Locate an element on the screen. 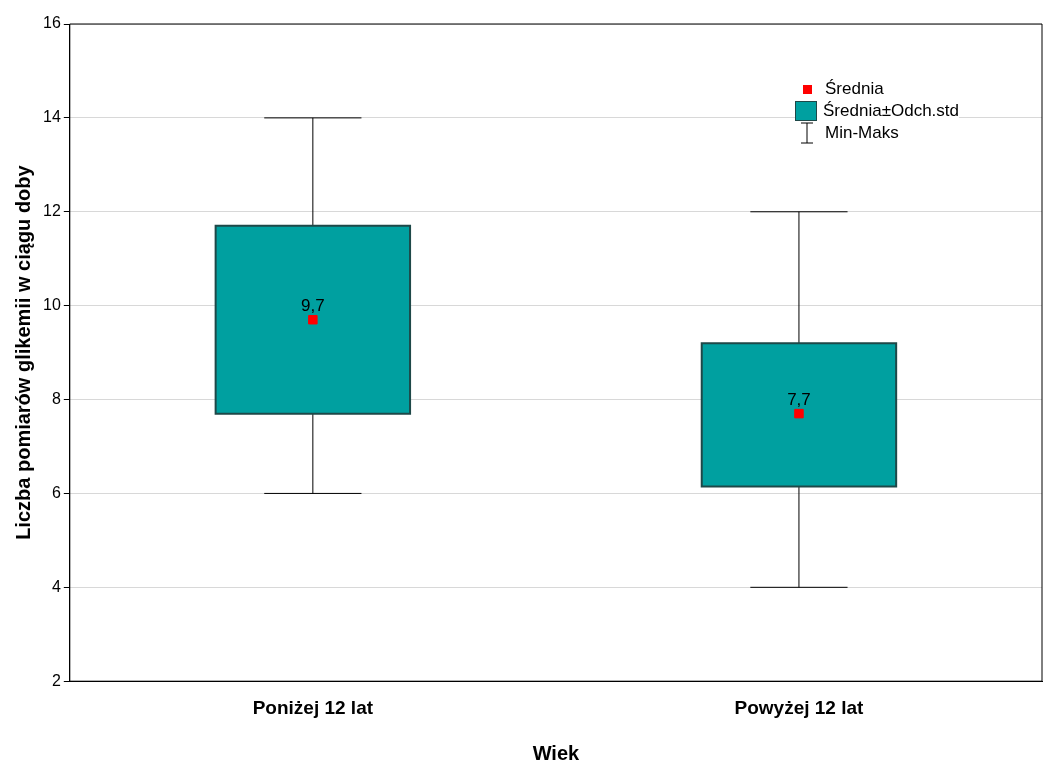 This screenshot has width=1057, height=778. data-label: 9,7 is located at coordinates (313, 305).